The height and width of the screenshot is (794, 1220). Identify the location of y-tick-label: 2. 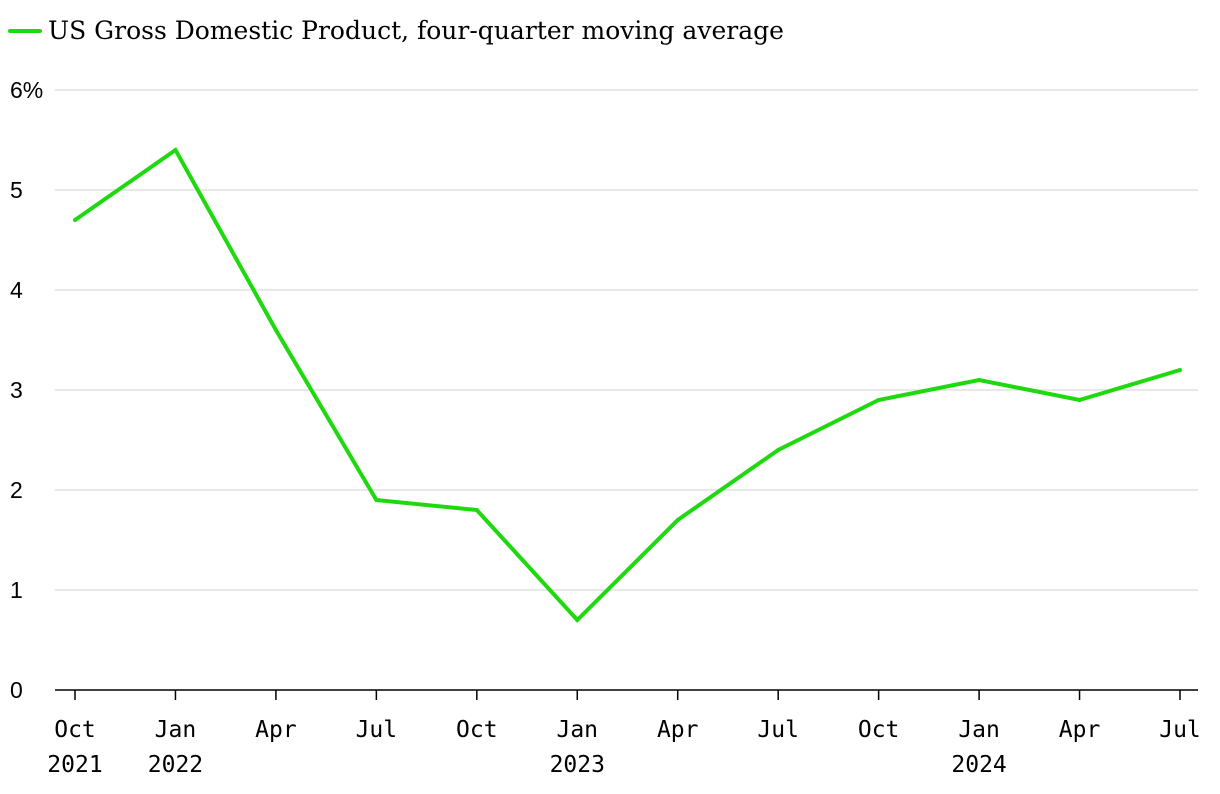
(16, 490).